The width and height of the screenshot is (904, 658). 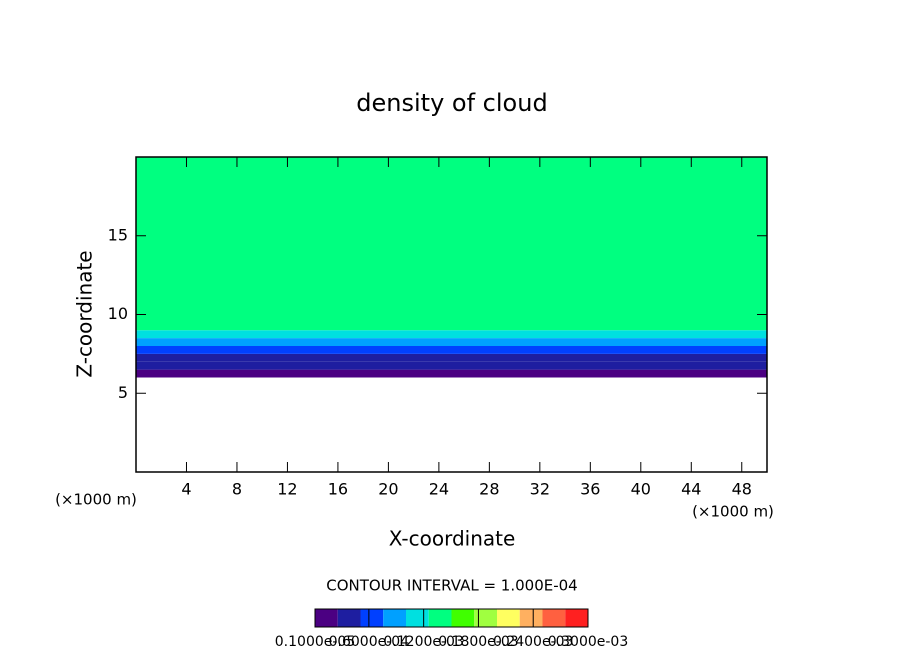 I want to click on x-tick-label: 28, so click(x=489, y=489).